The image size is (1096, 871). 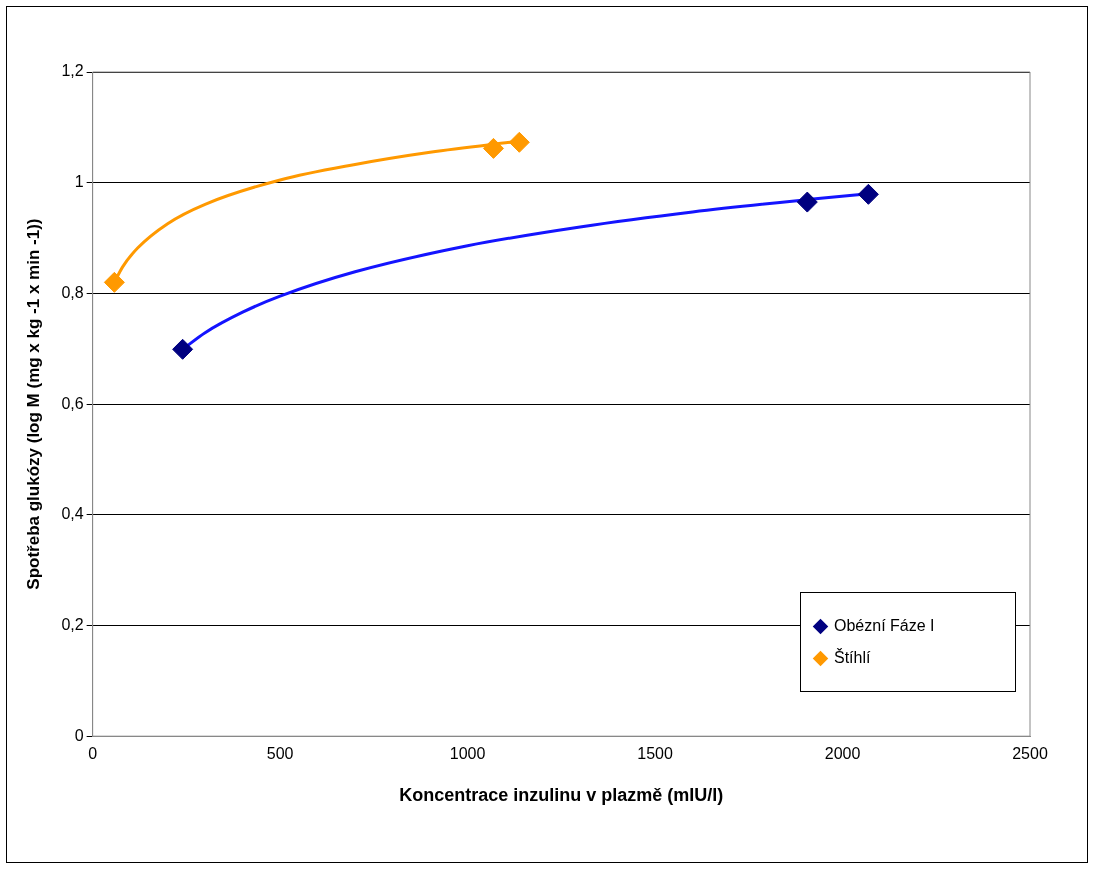 I want to click on y-tick-label: 0,8, so click(x=72, y=292).